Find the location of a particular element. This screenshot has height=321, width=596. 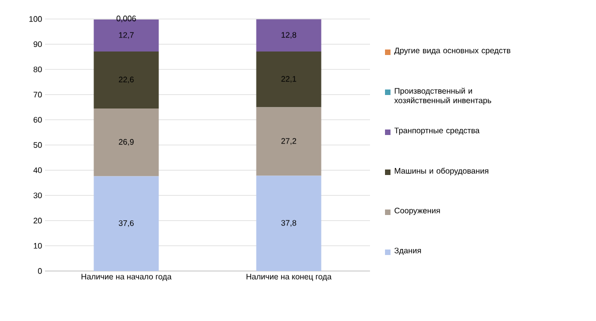

data-label: 27,2 is located at coordinates (288, 141).